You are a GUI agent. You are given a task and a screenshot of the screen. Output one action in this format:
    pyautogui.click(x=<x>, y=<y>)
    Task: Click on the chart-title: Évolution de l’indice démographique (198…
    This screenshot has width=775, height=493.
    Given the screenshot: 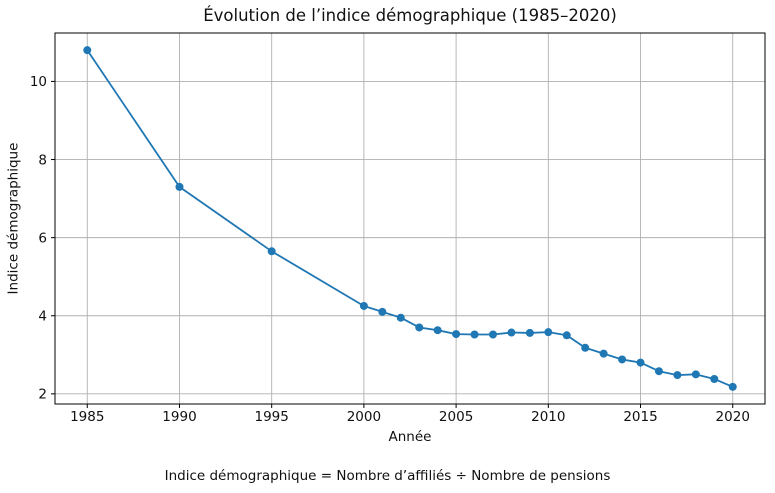 What is the action you would take?
    pyautogui.click(x=410, y=15)
    